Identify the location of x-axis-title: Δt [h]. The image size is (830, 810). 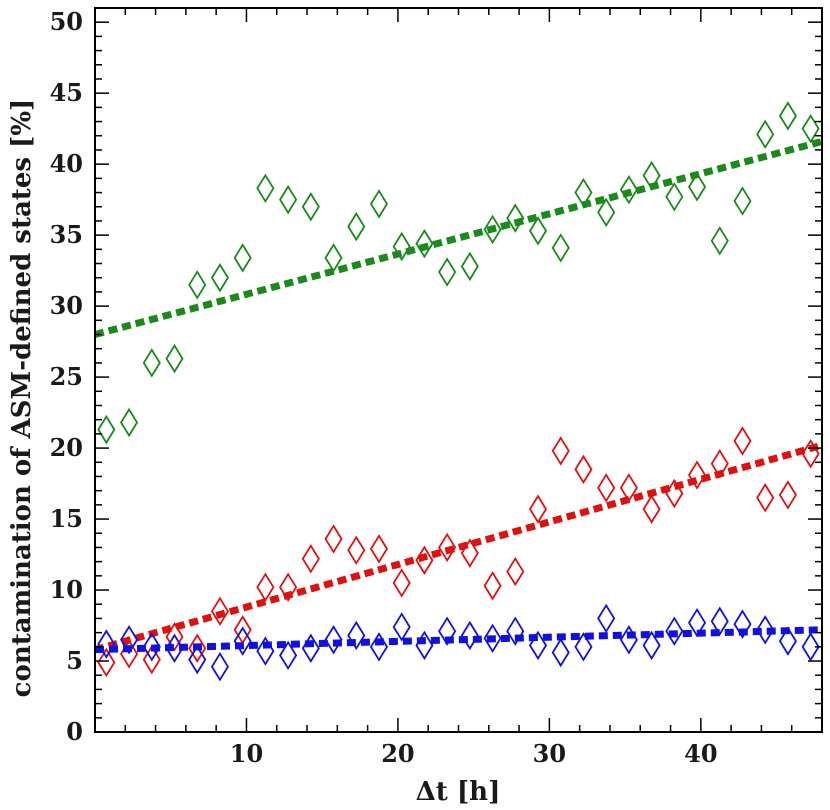
(458, 792).